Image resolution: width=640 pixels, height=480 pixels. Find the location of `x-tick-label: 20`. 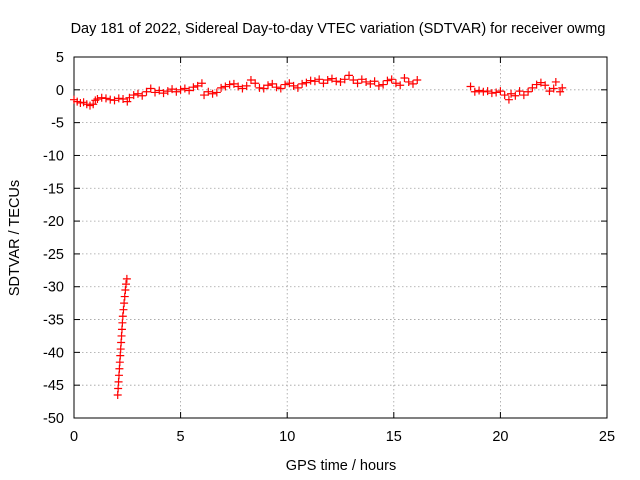

x-tick-label: 20 is located at coordinates (500, 437).